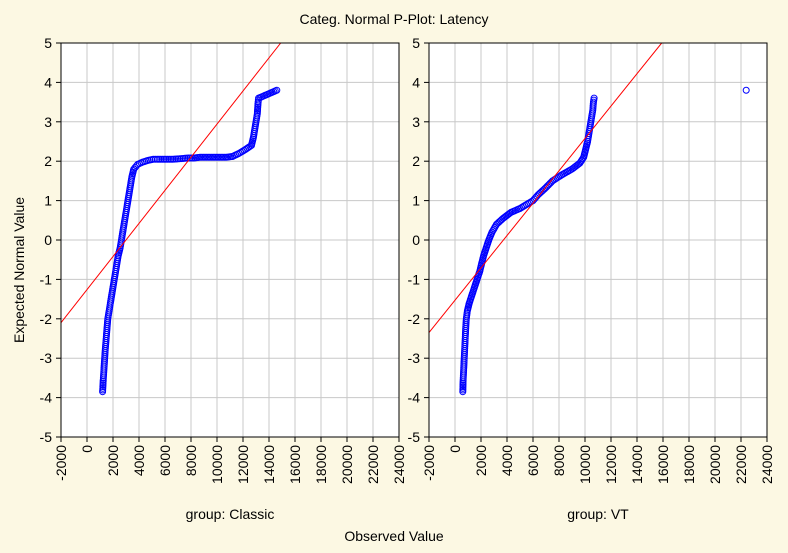 The height and width of the screenshot is (553, 788). Describe the element at coordinates (393, 19) in the screenshot. I see `chart-title: Categ. Normal P-Plot: Latency` at that location.